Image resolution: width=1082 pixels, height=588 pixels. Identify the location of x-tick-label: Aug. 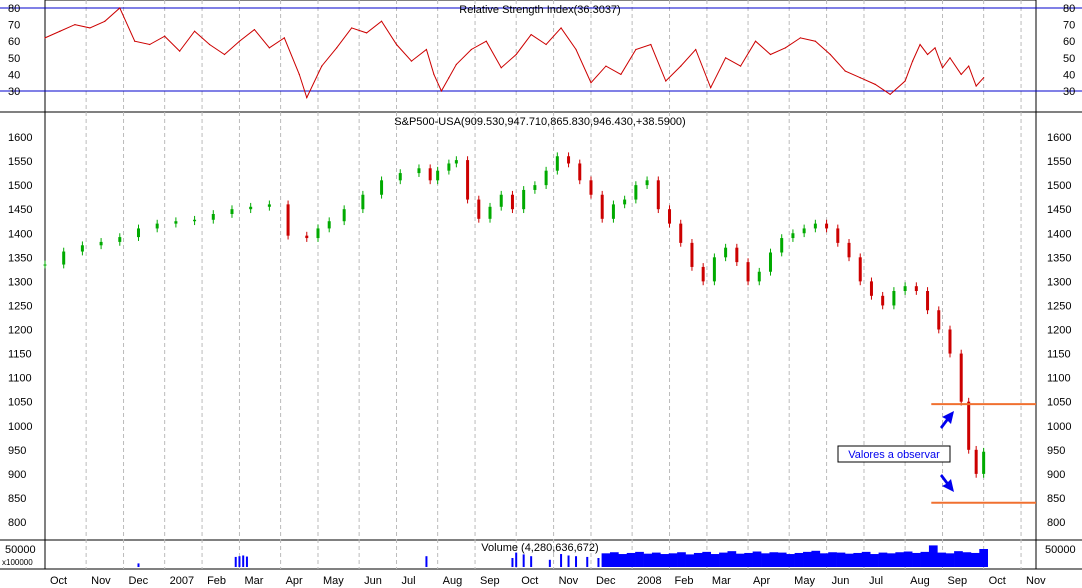
(920, 581).